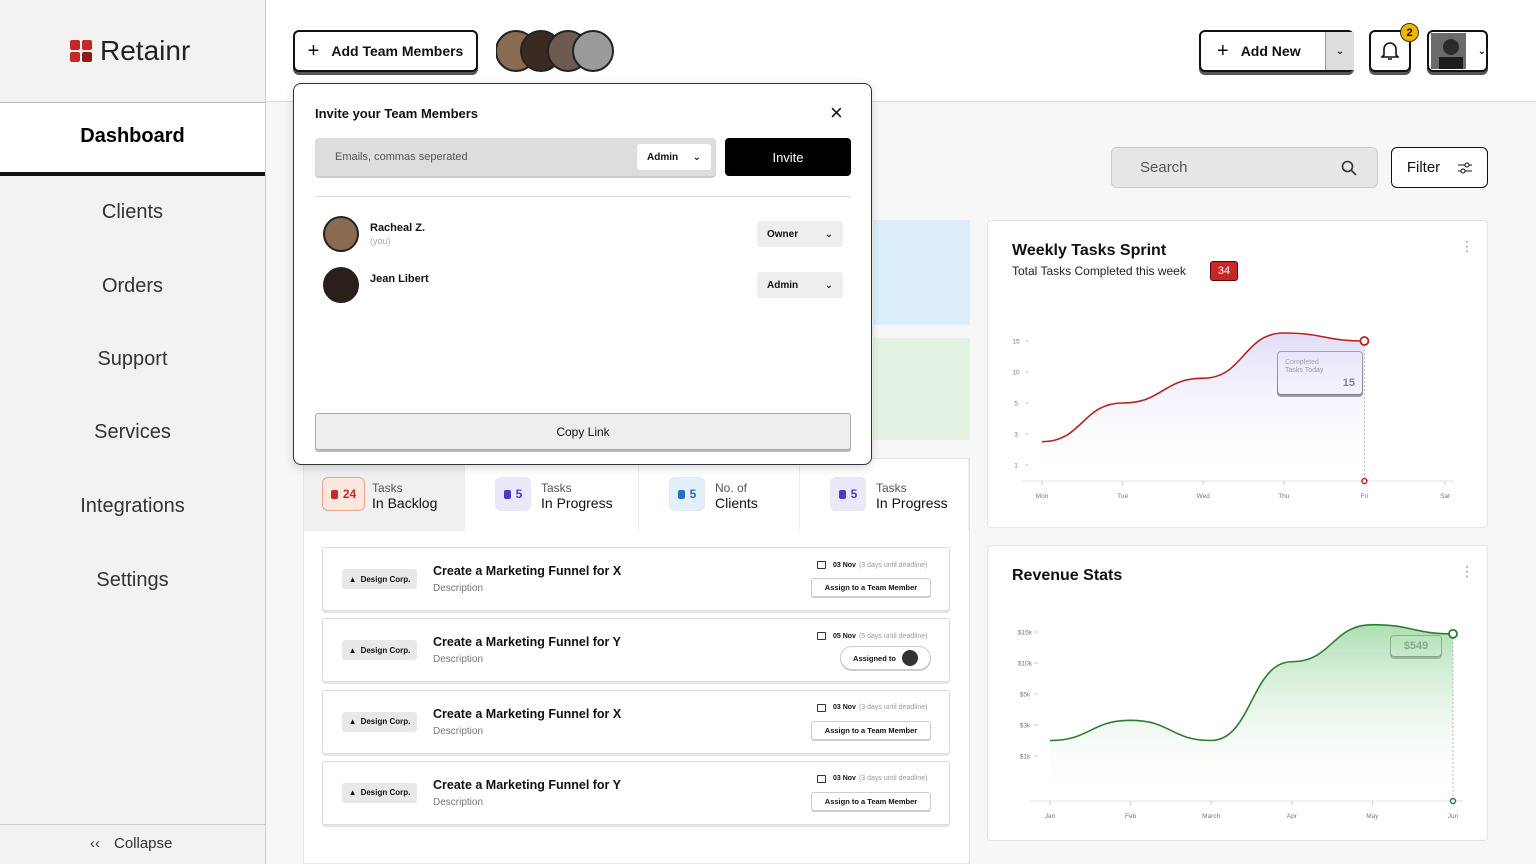 The width and height of the screenshot is (1536, 864). I want to click on member-role-select: Owner ⌄, so click(800, 234).